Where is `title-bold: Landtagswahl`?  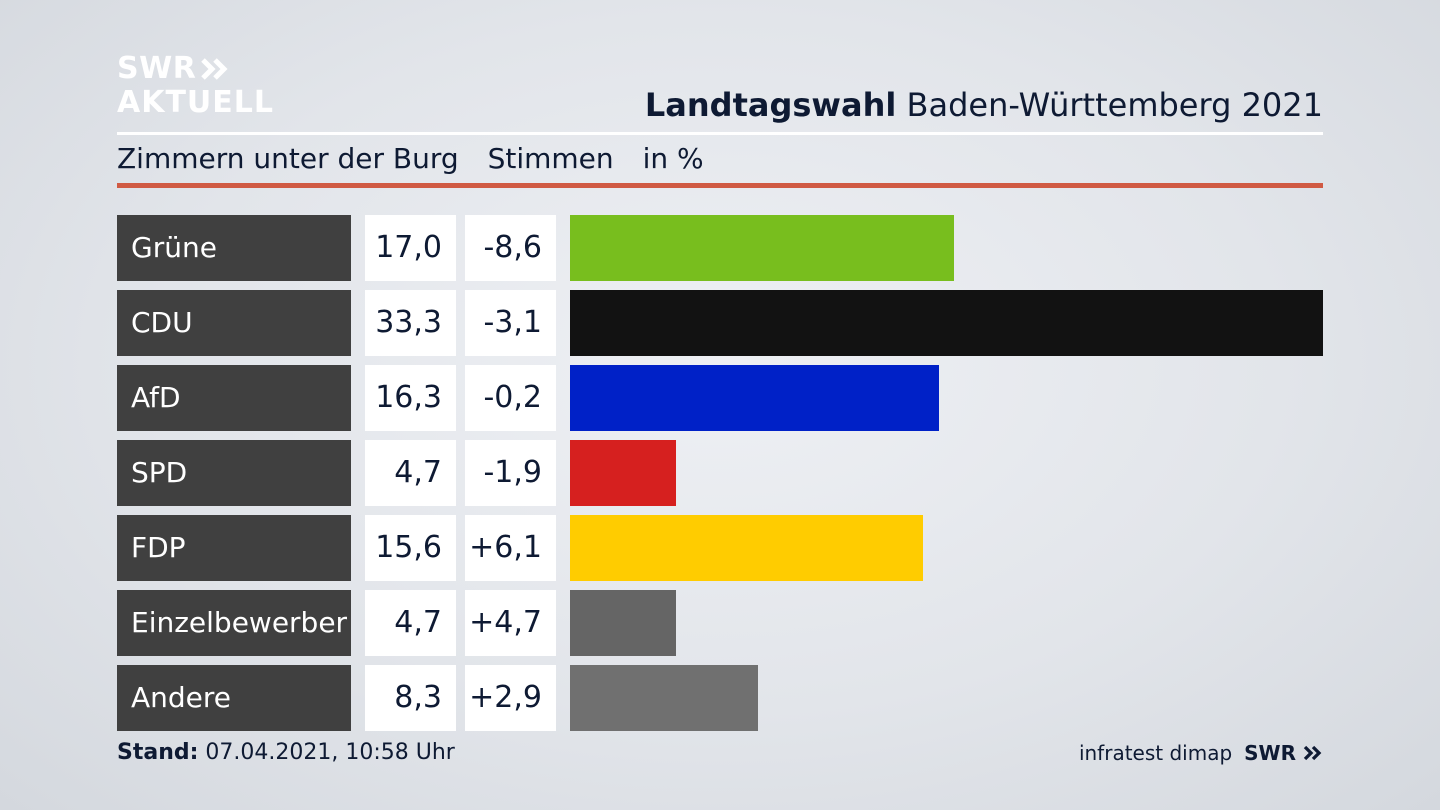 title-bold: Landtagswahl is located at coordinates (770, 105).